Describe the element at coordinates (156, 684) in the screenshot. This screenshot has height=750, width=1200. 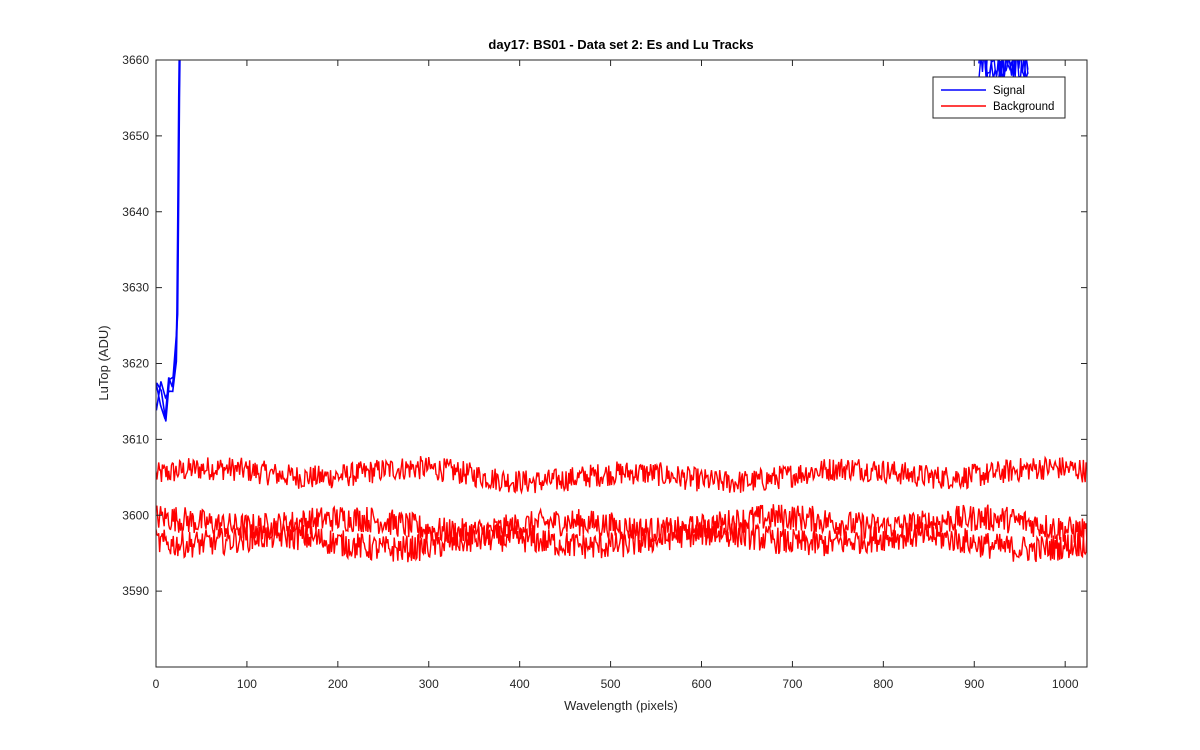
I see `x-tick-label: 0` at that location.